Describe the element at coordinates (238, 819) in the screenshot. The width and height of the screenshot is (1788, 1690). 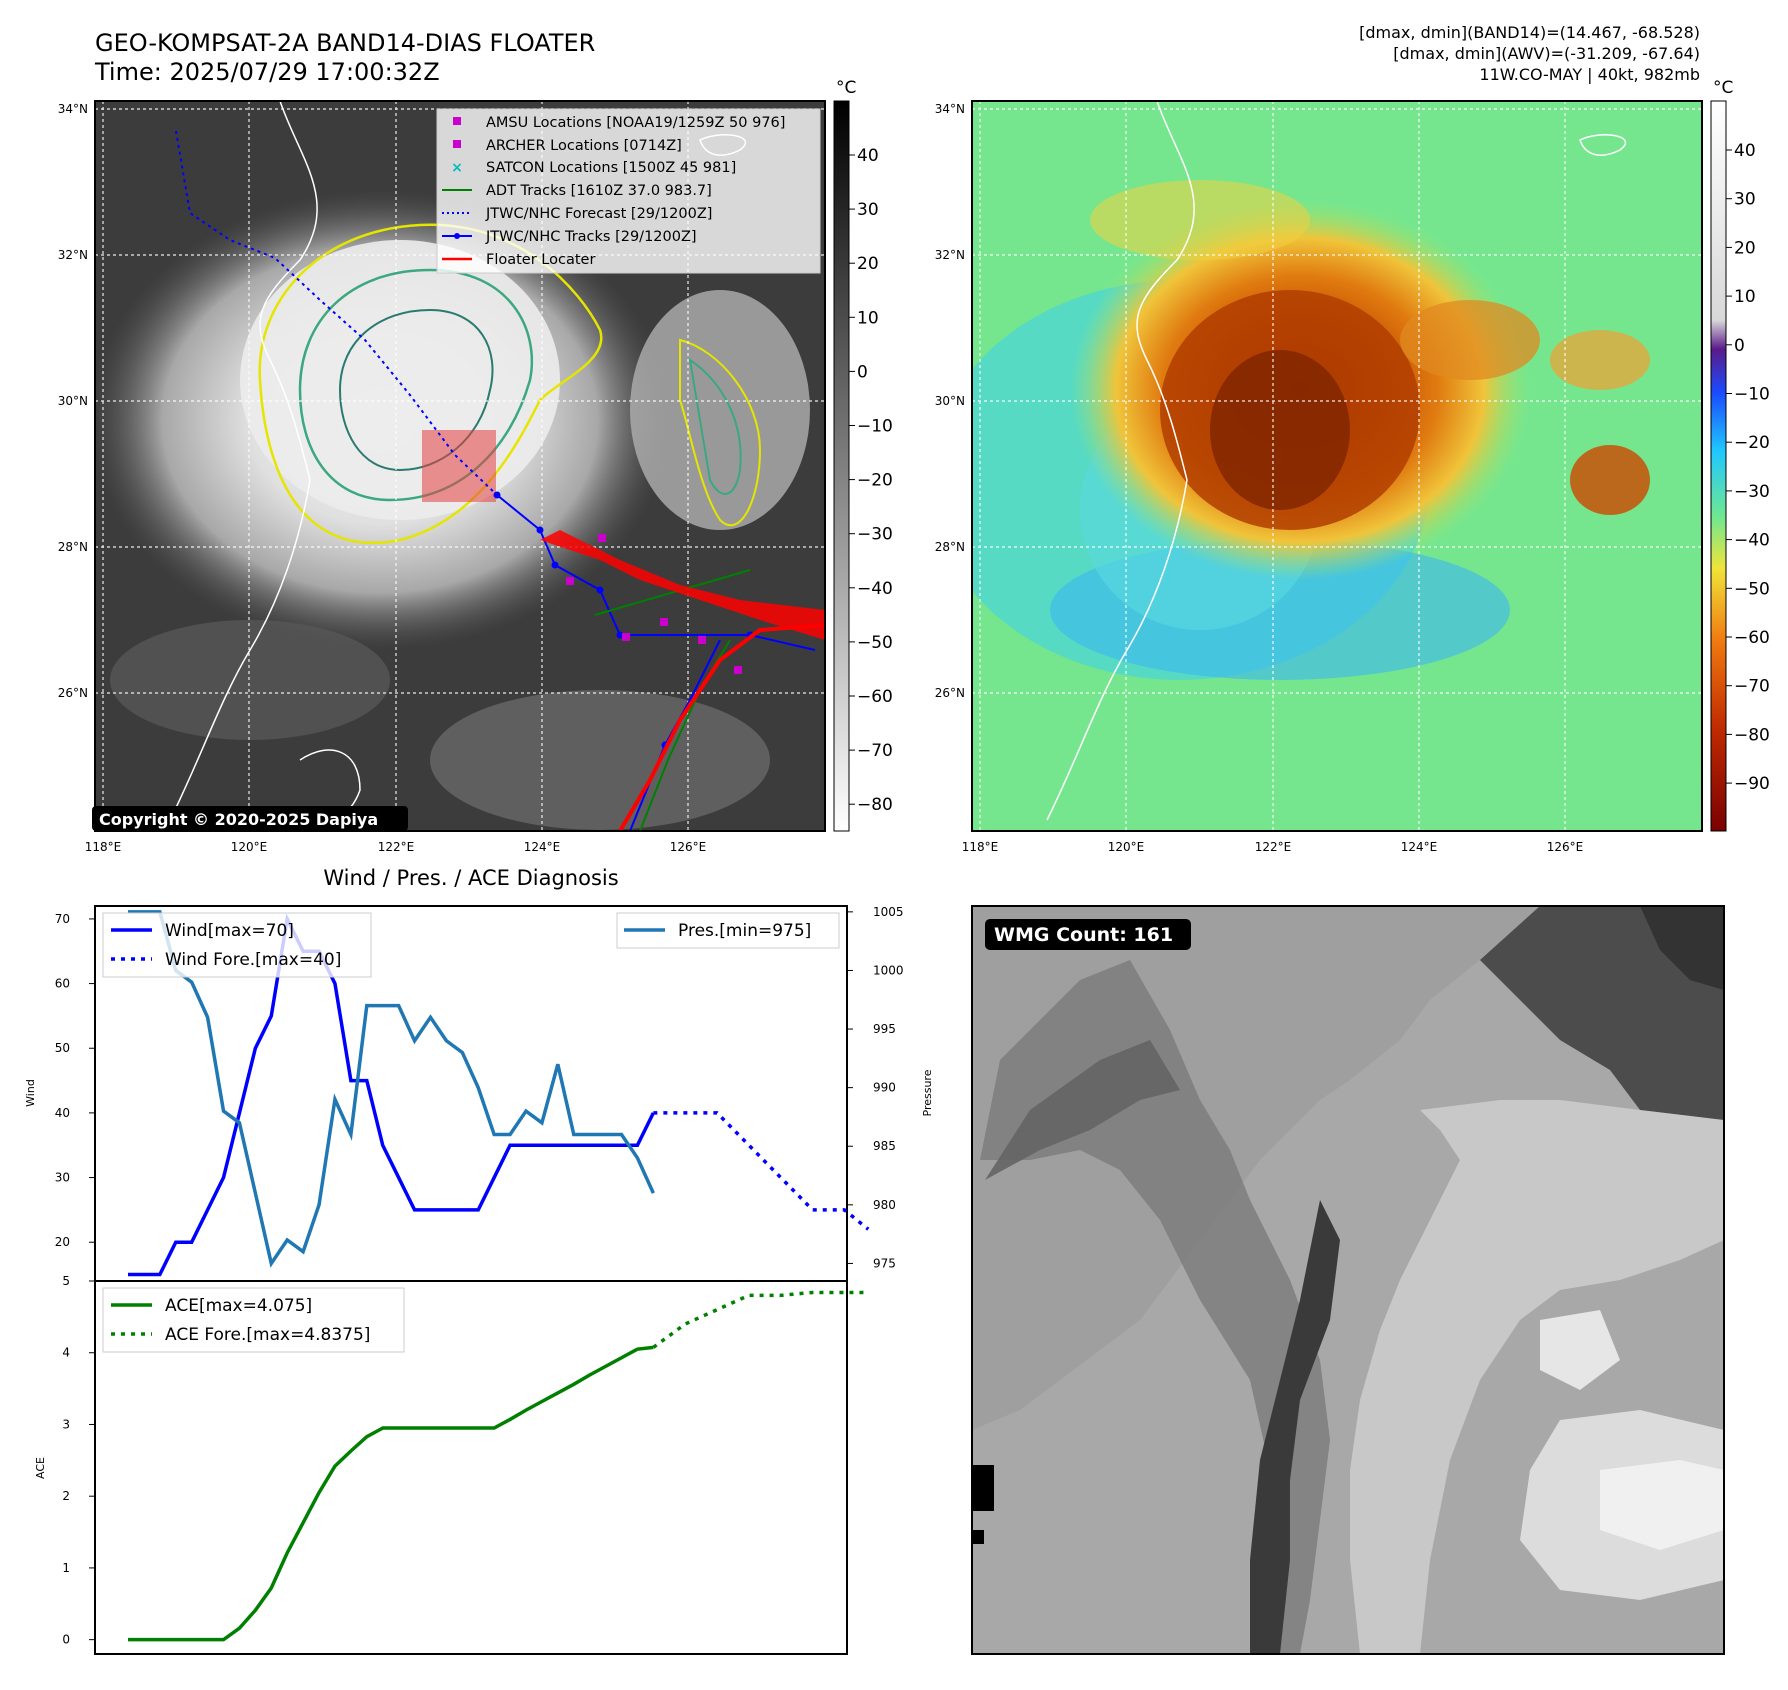
I see `copyright-label: Copyright © 2020-2025 Dapiya` at that location.